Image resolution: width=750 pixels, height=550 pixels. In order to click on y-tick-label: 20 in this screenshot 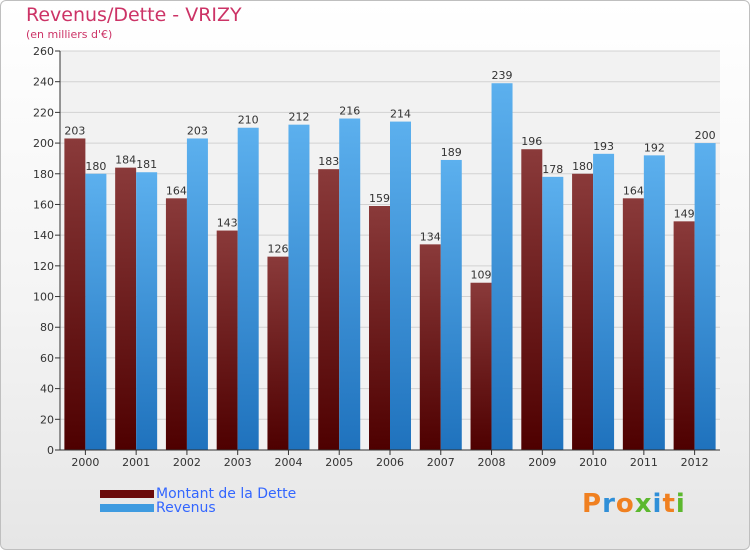, I will do `click(47, 419)`.